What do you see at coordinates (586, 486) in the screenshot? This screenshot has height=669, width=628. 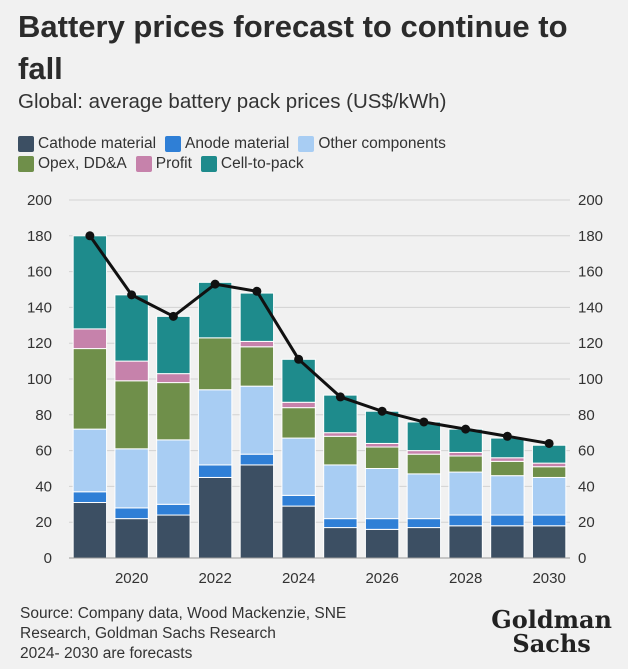 I see `y-tick-label-right: 40` at bounding box center [586, 486].